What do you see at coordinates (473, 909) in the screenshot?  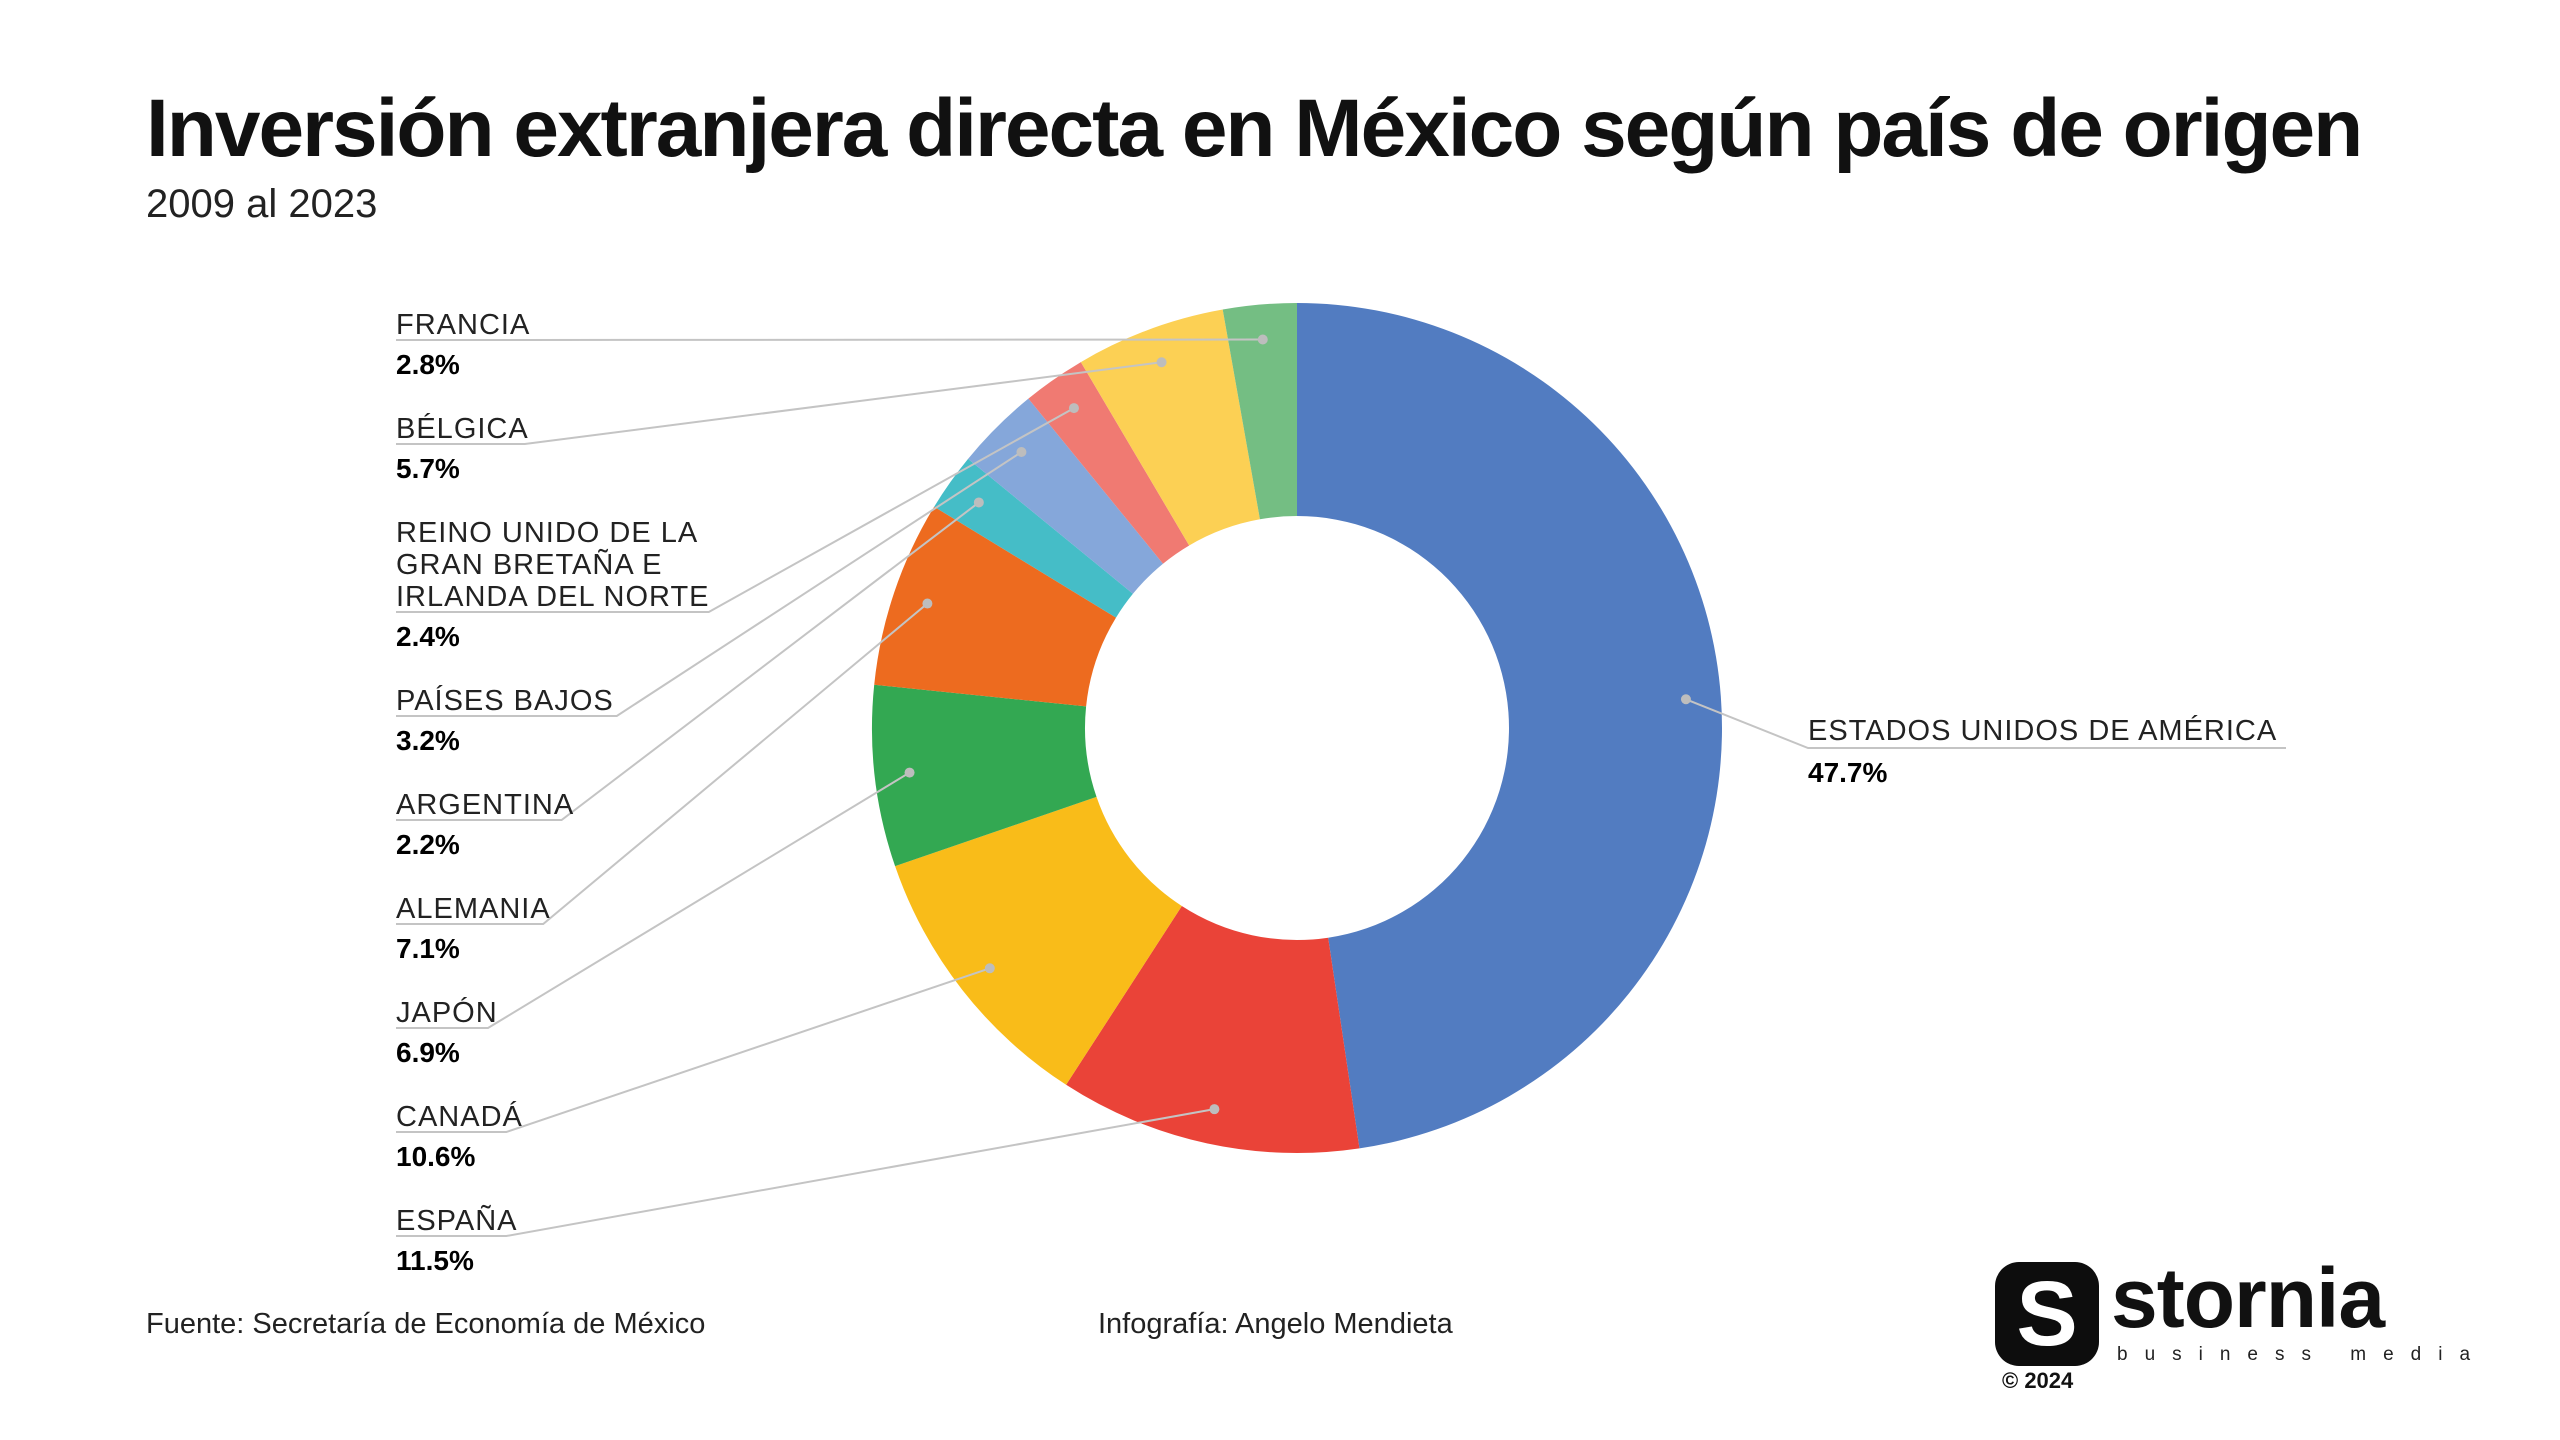 I see `label-alemania: ALEMANIA` at bounding box center [473, 909].